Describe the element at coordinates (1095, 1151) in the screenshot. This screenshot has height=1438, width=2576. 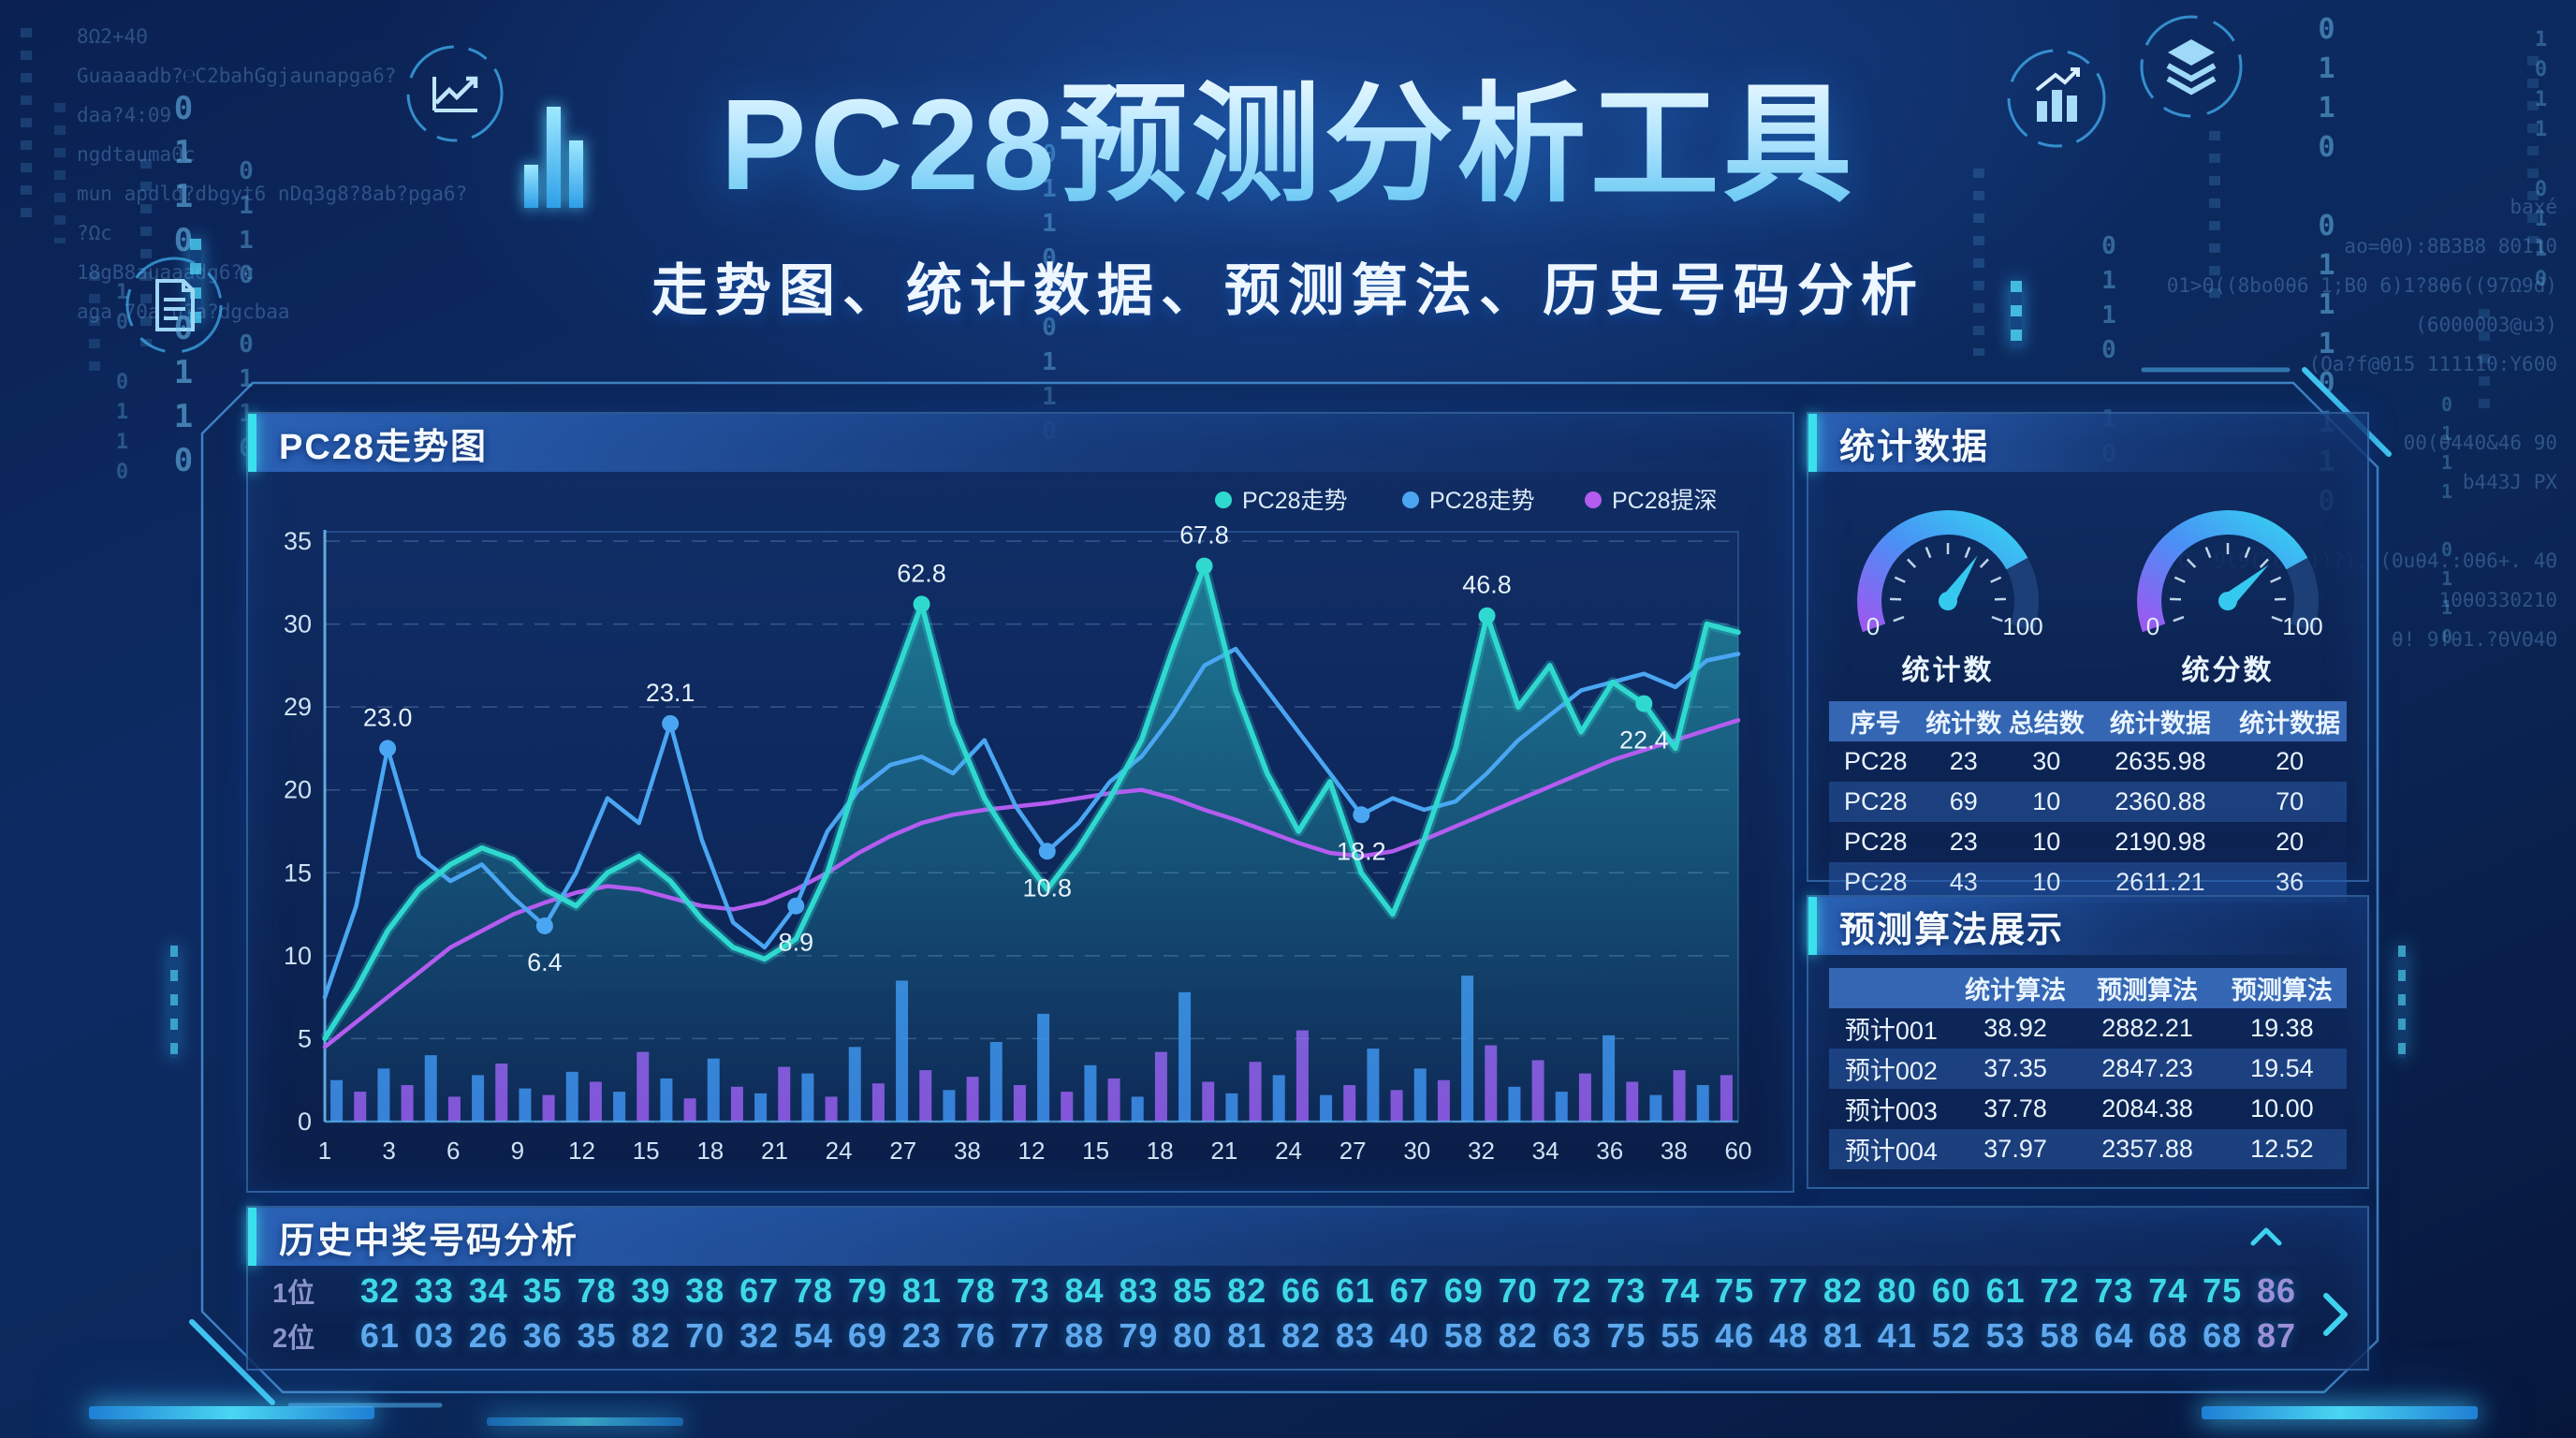
I see `svg-text: 15` at that location.